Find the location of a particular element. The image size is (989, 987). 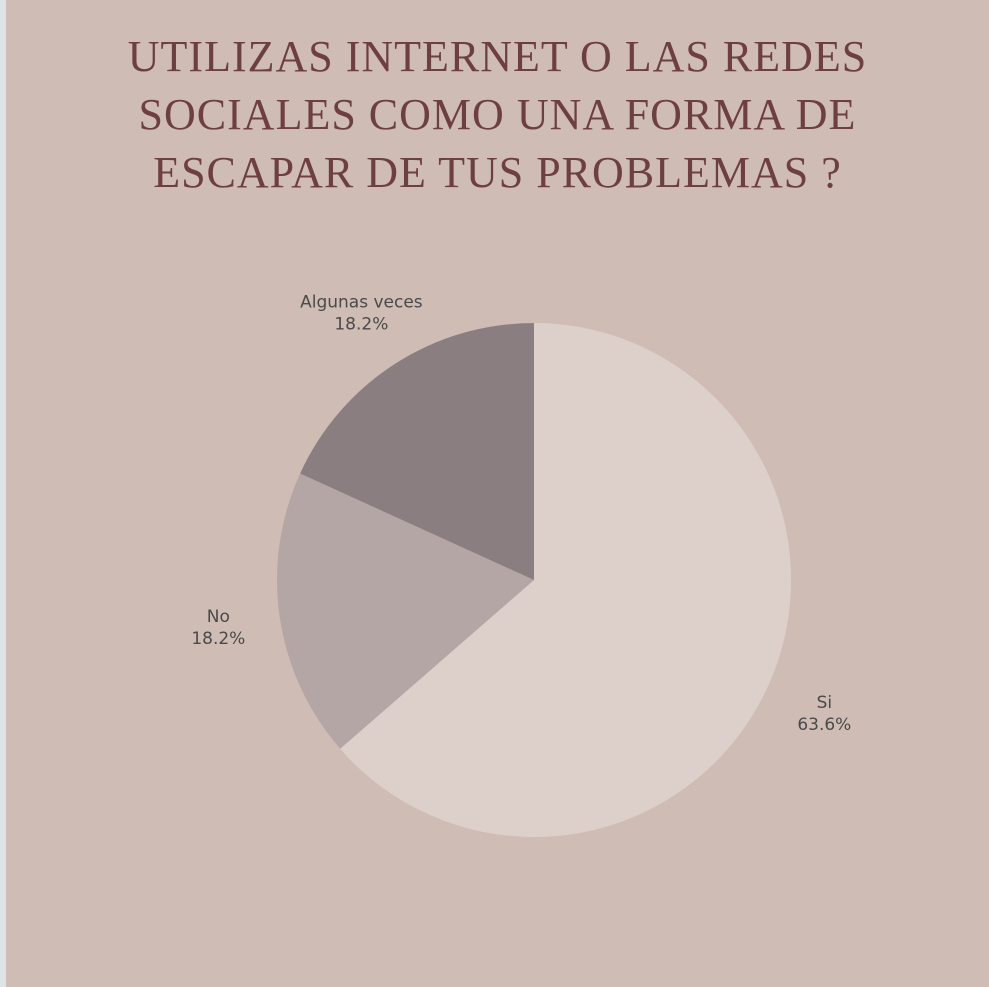

chart-title-line-2: SOCIALES COMO UNA FORMA DE is located at coordinates (497, 114).